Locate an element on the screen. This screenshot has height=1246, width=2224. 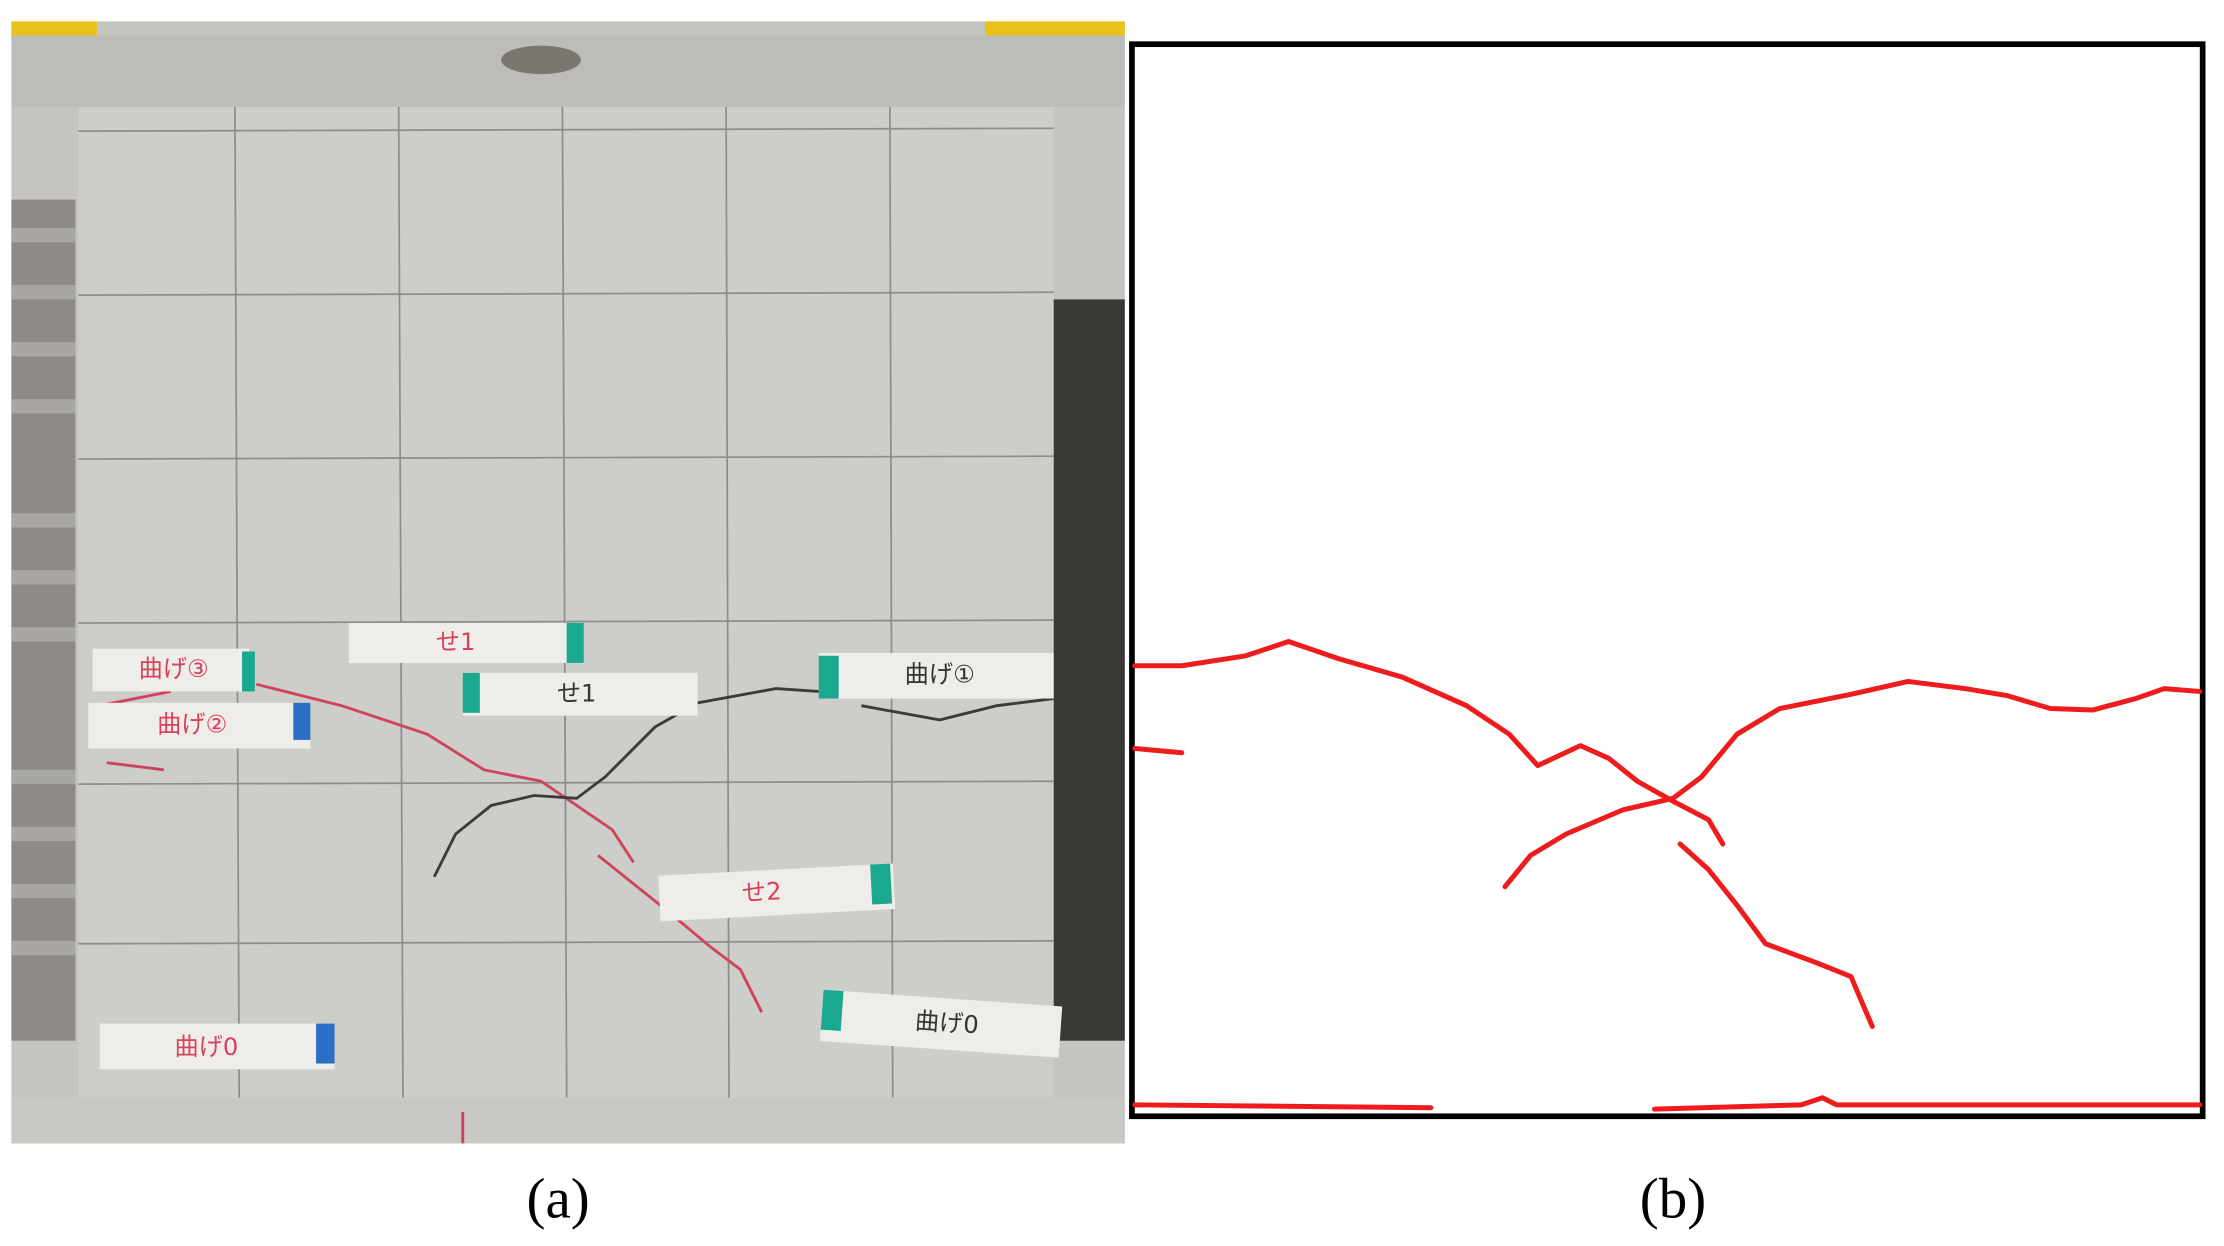
panel-caption: (b) is located at coordinates (1673, 1199).